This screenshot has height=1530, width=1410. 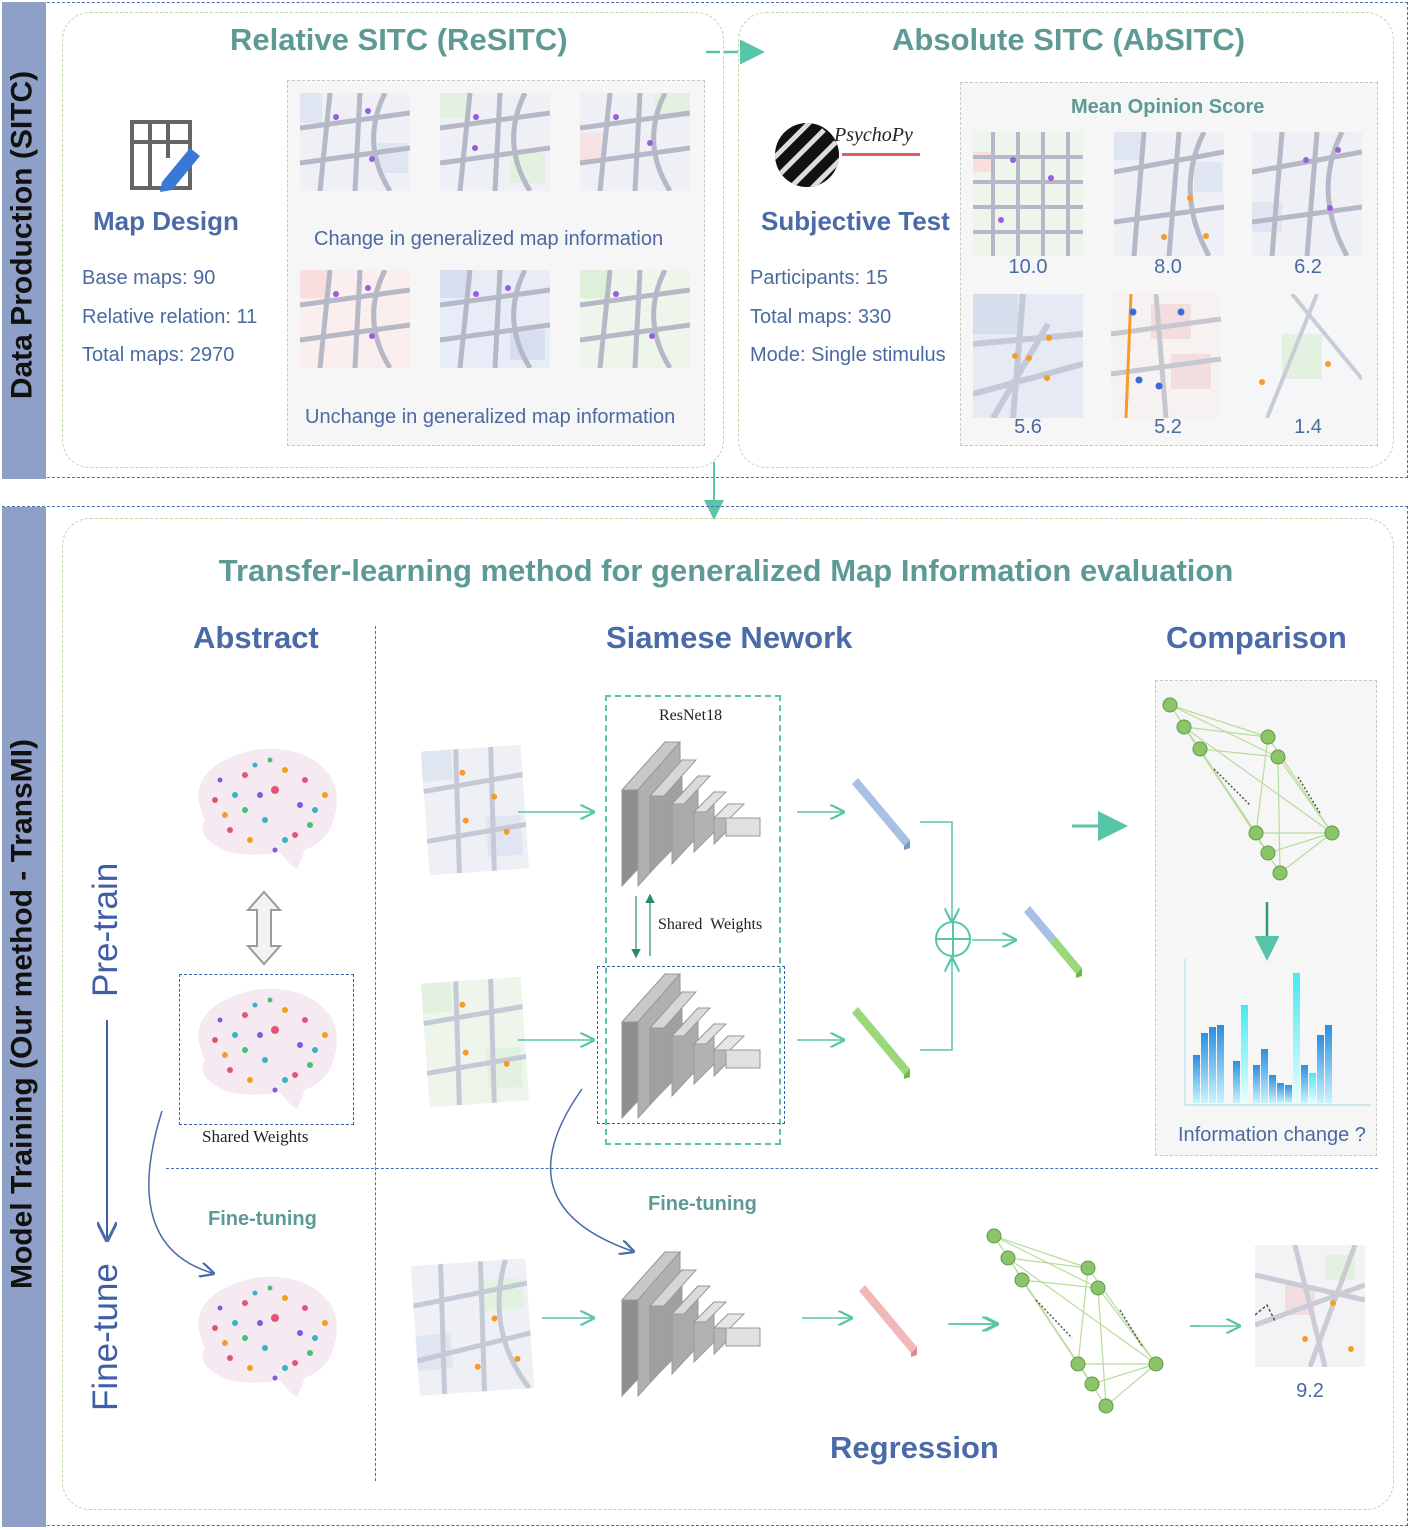 I want to click on absitc-total-maps-stat: Total maps: 330, so click(x=821, y=317).